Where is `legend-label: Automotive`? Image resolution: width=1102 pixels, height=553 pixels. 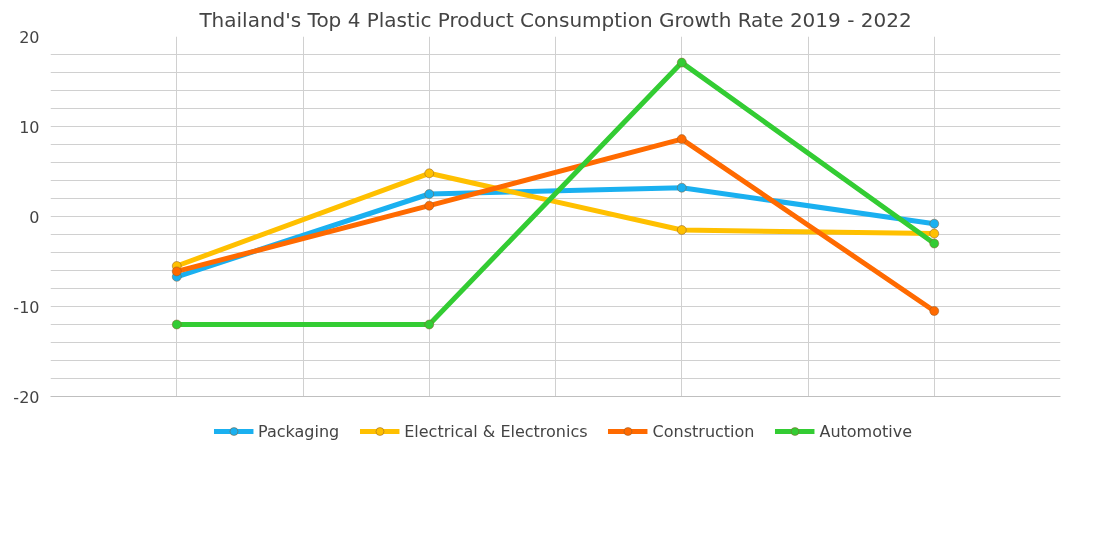
legend-label: Automotive is located at coordinates (866, 431).